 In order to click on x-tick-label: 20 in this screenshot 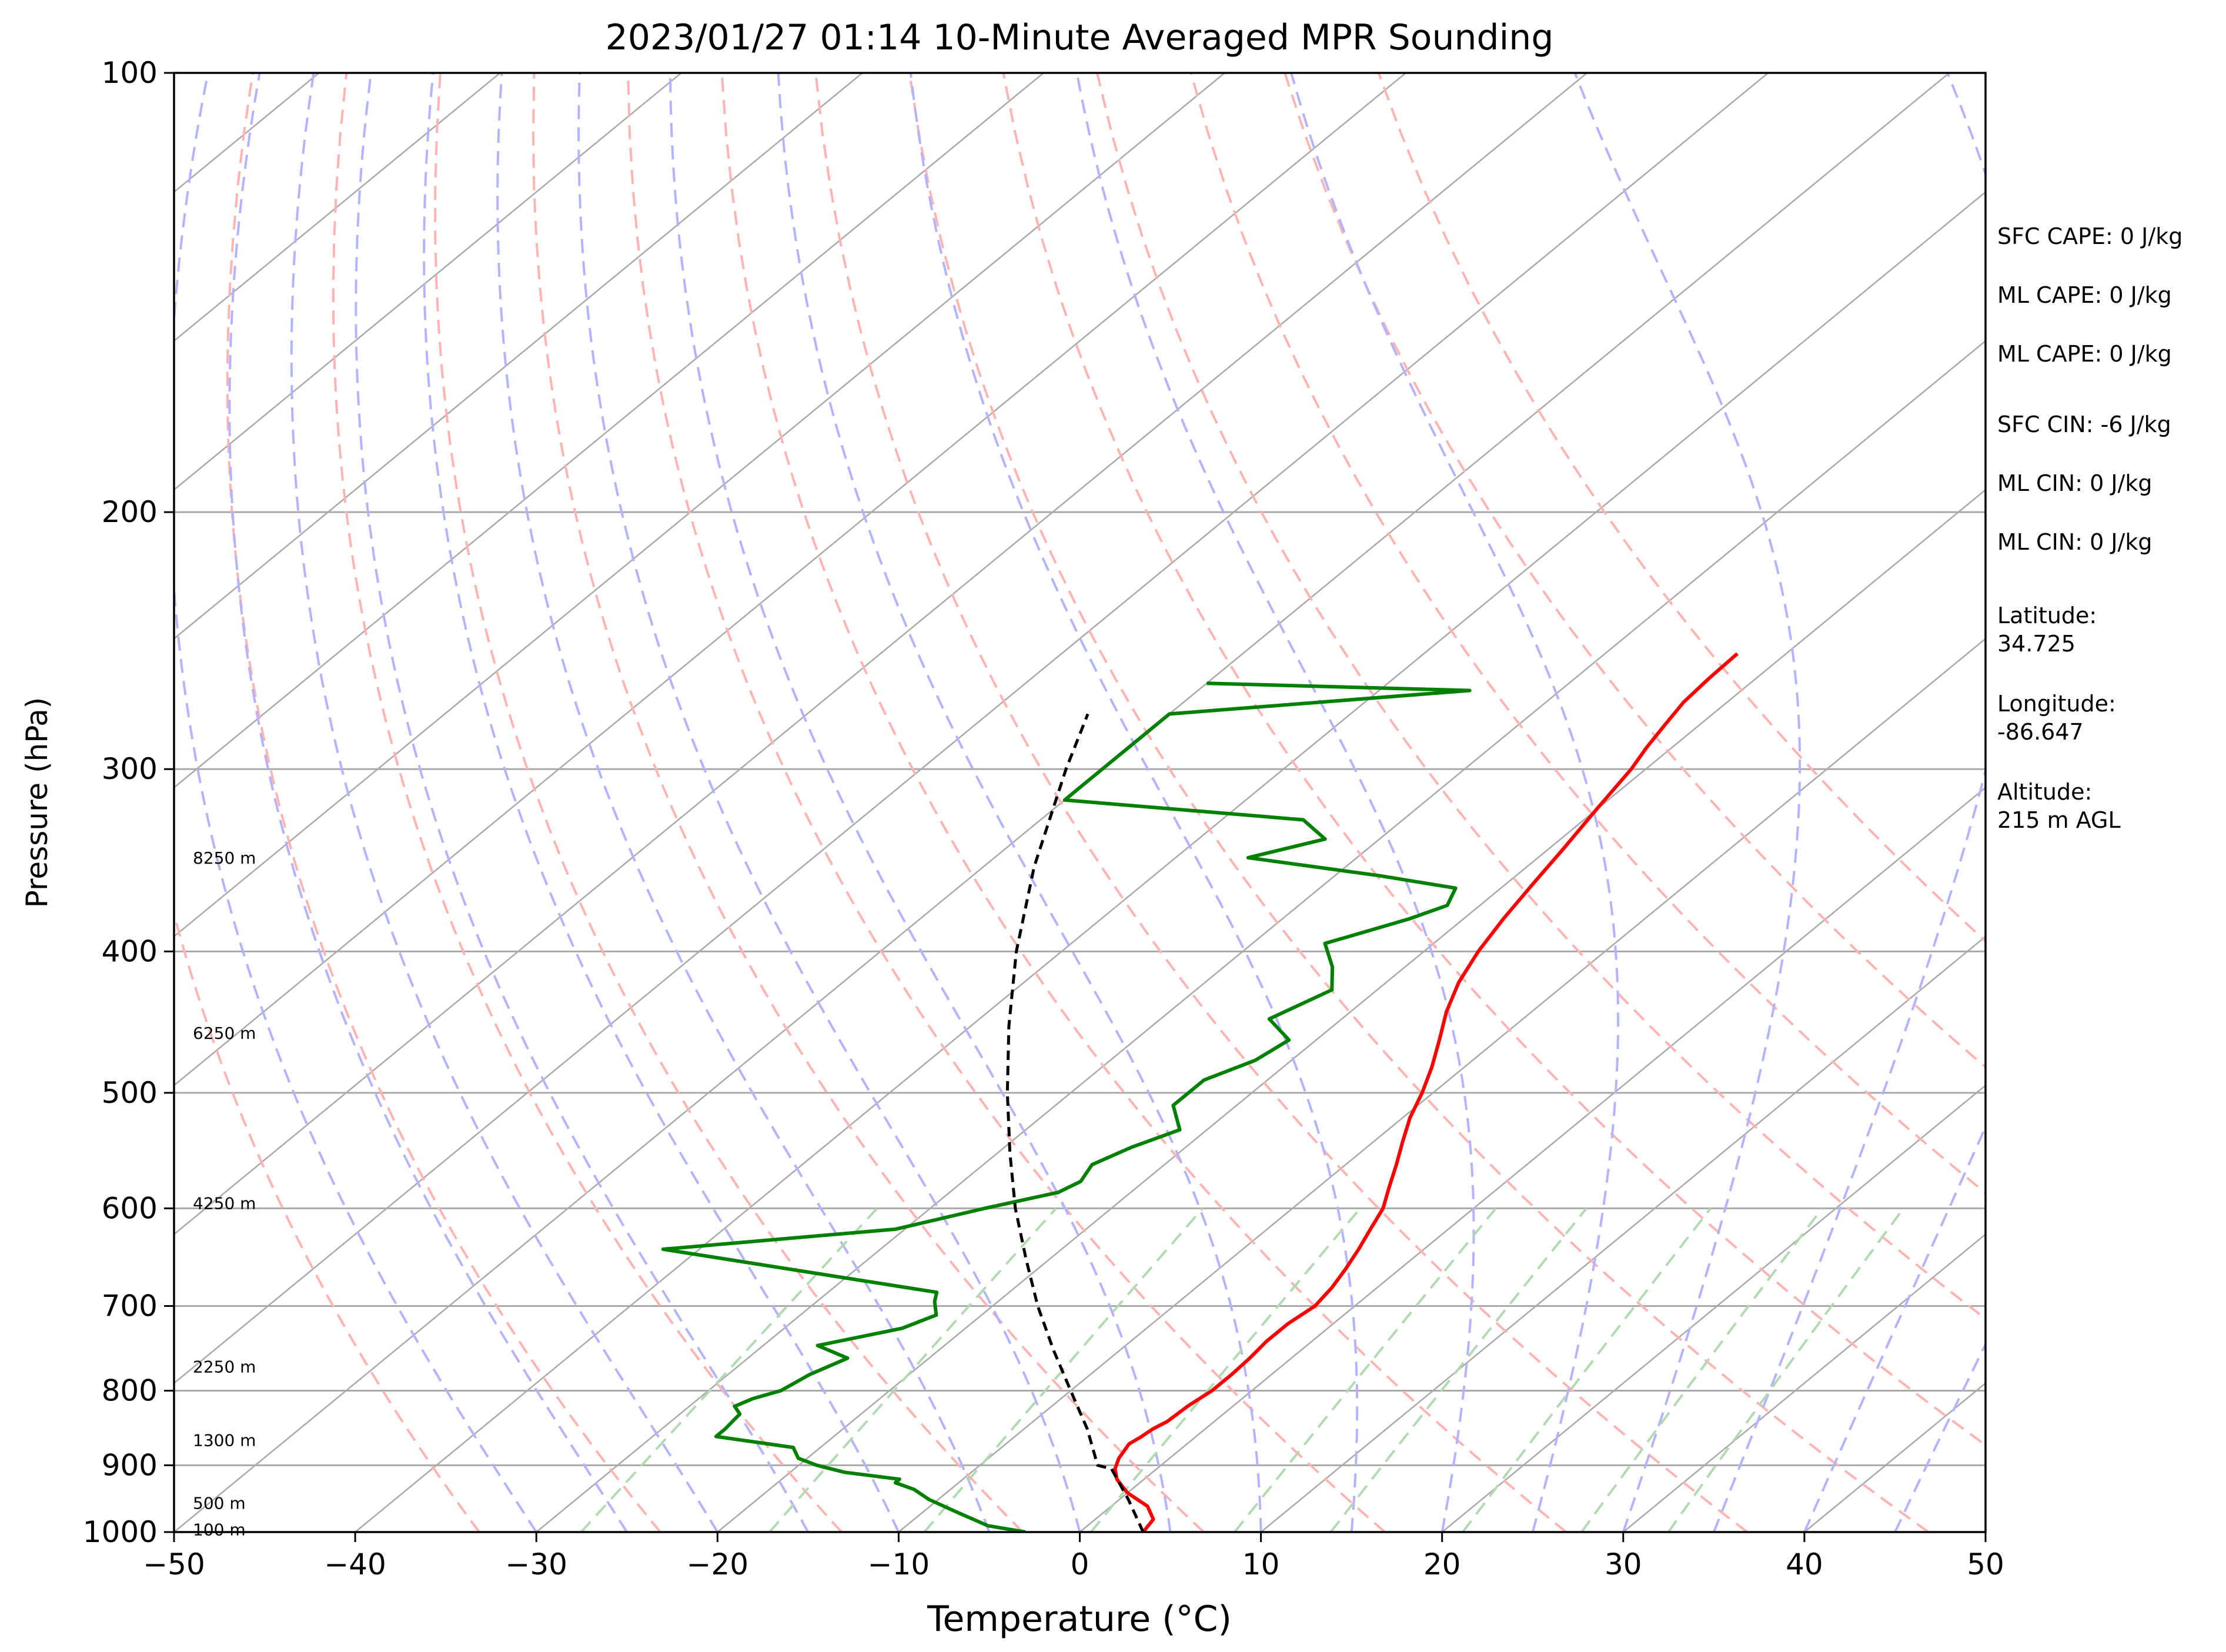, I will do `click(1442, 1564)`.